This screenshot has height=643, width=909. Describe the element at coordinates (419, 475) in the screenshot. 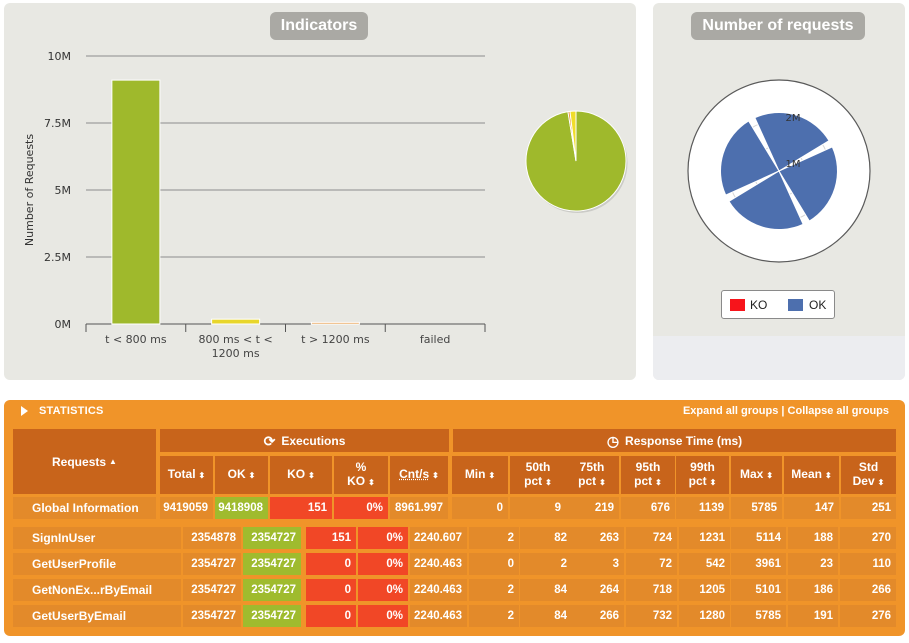

I see `column-header-cnt-s: Cnt/s ⬍` at that location.